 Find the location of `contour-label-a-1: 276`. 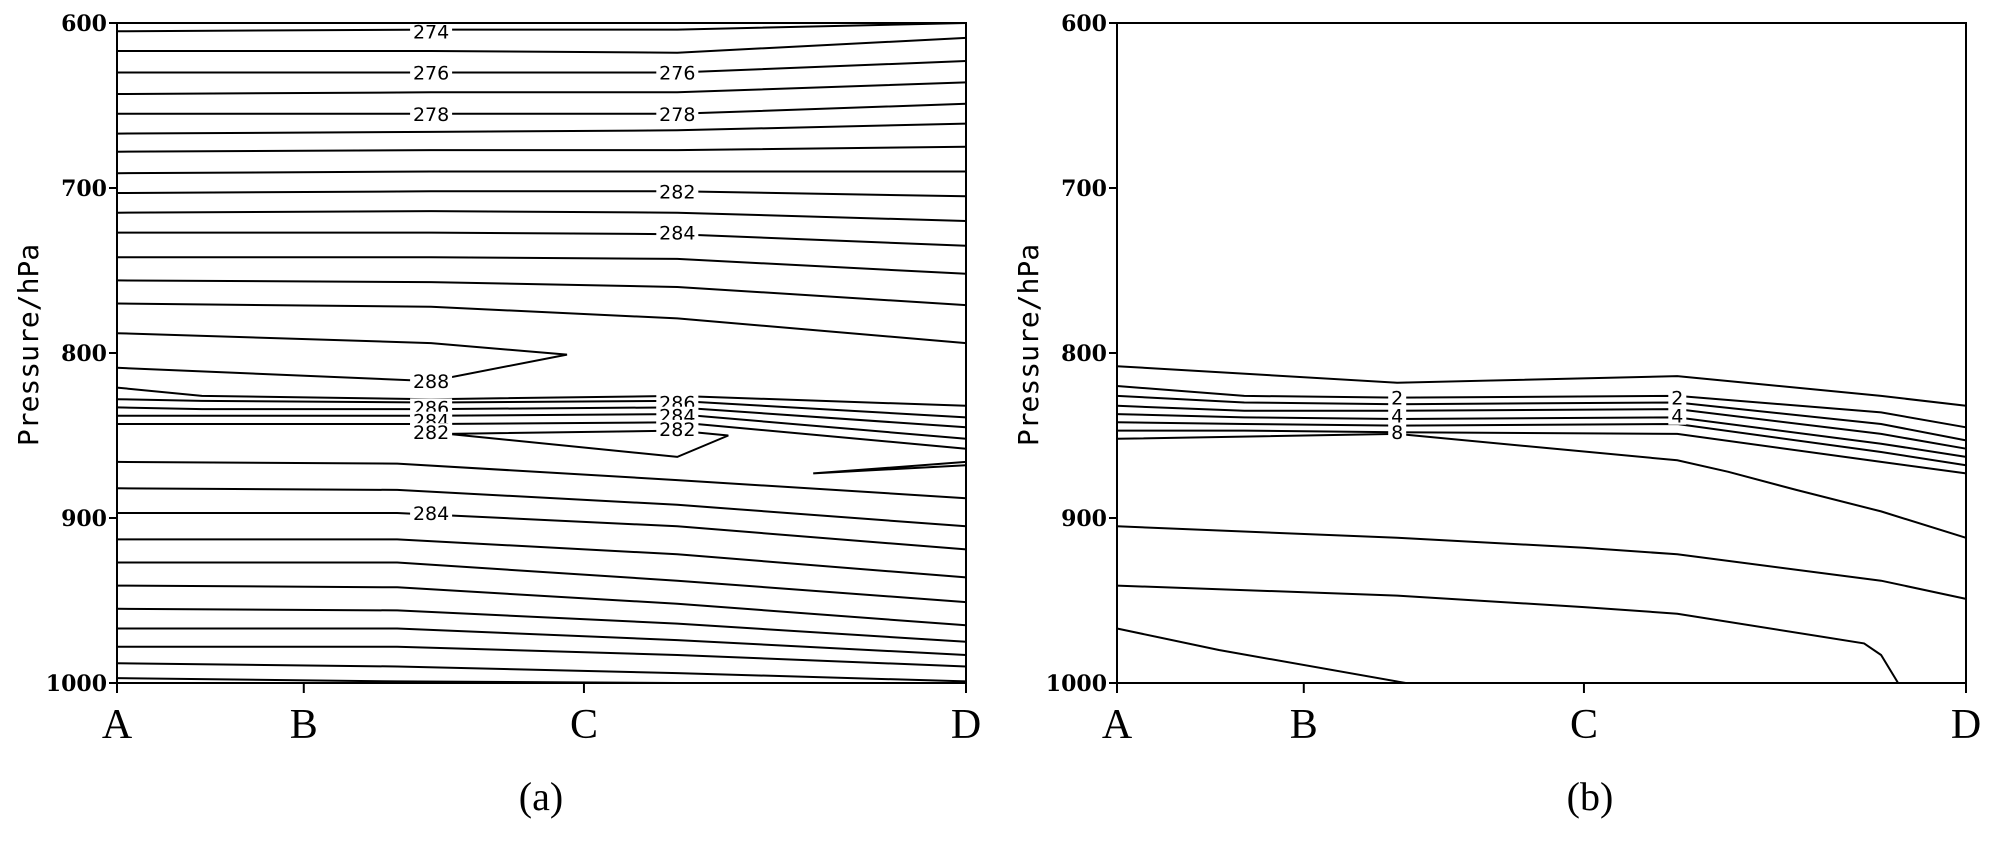

contour-label-a-1: 276 is located at coordinates (431, 74).